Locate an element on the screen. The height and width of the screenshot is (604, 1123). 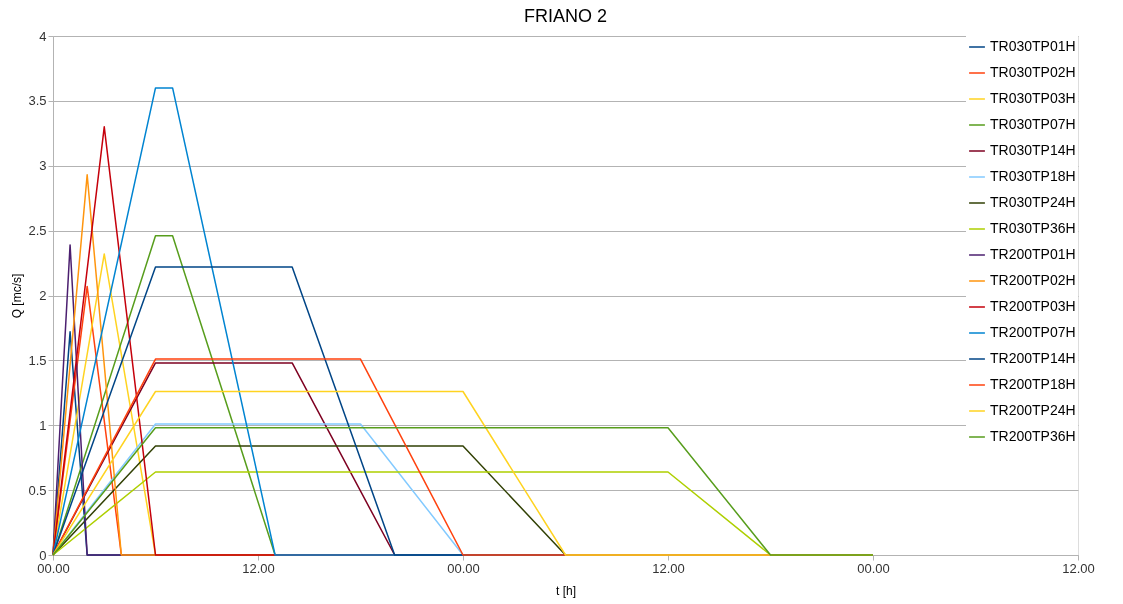
legend-label: TR200TP07H is located at coordinates (1033, 332).